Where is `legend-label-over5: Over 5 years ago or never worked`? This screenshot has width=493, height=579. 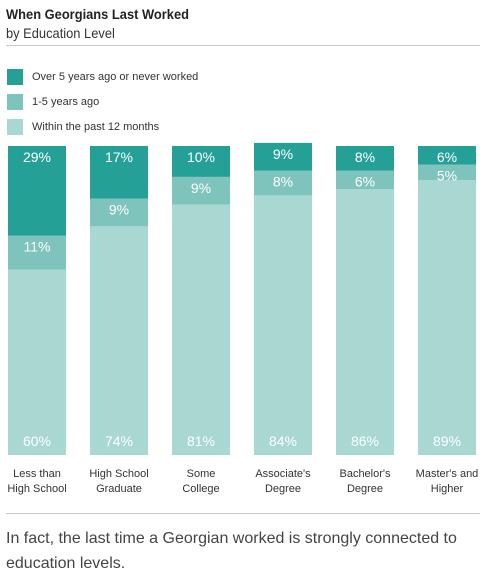 legend-label-over5: Over 5 years ago or never worked is located at coordinates (115, 76).